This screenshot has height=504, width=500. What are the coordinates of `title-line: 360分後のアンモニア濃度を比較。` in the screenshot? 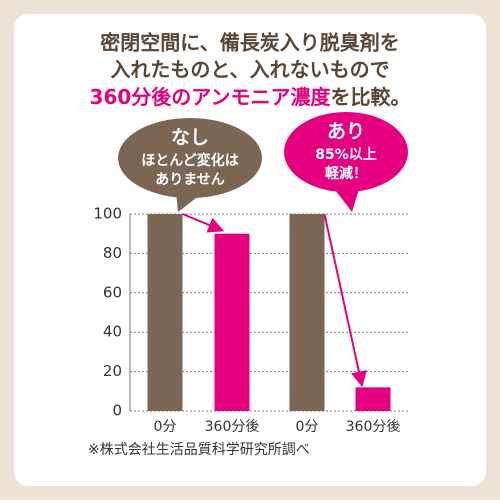 It's located at (250, 97).